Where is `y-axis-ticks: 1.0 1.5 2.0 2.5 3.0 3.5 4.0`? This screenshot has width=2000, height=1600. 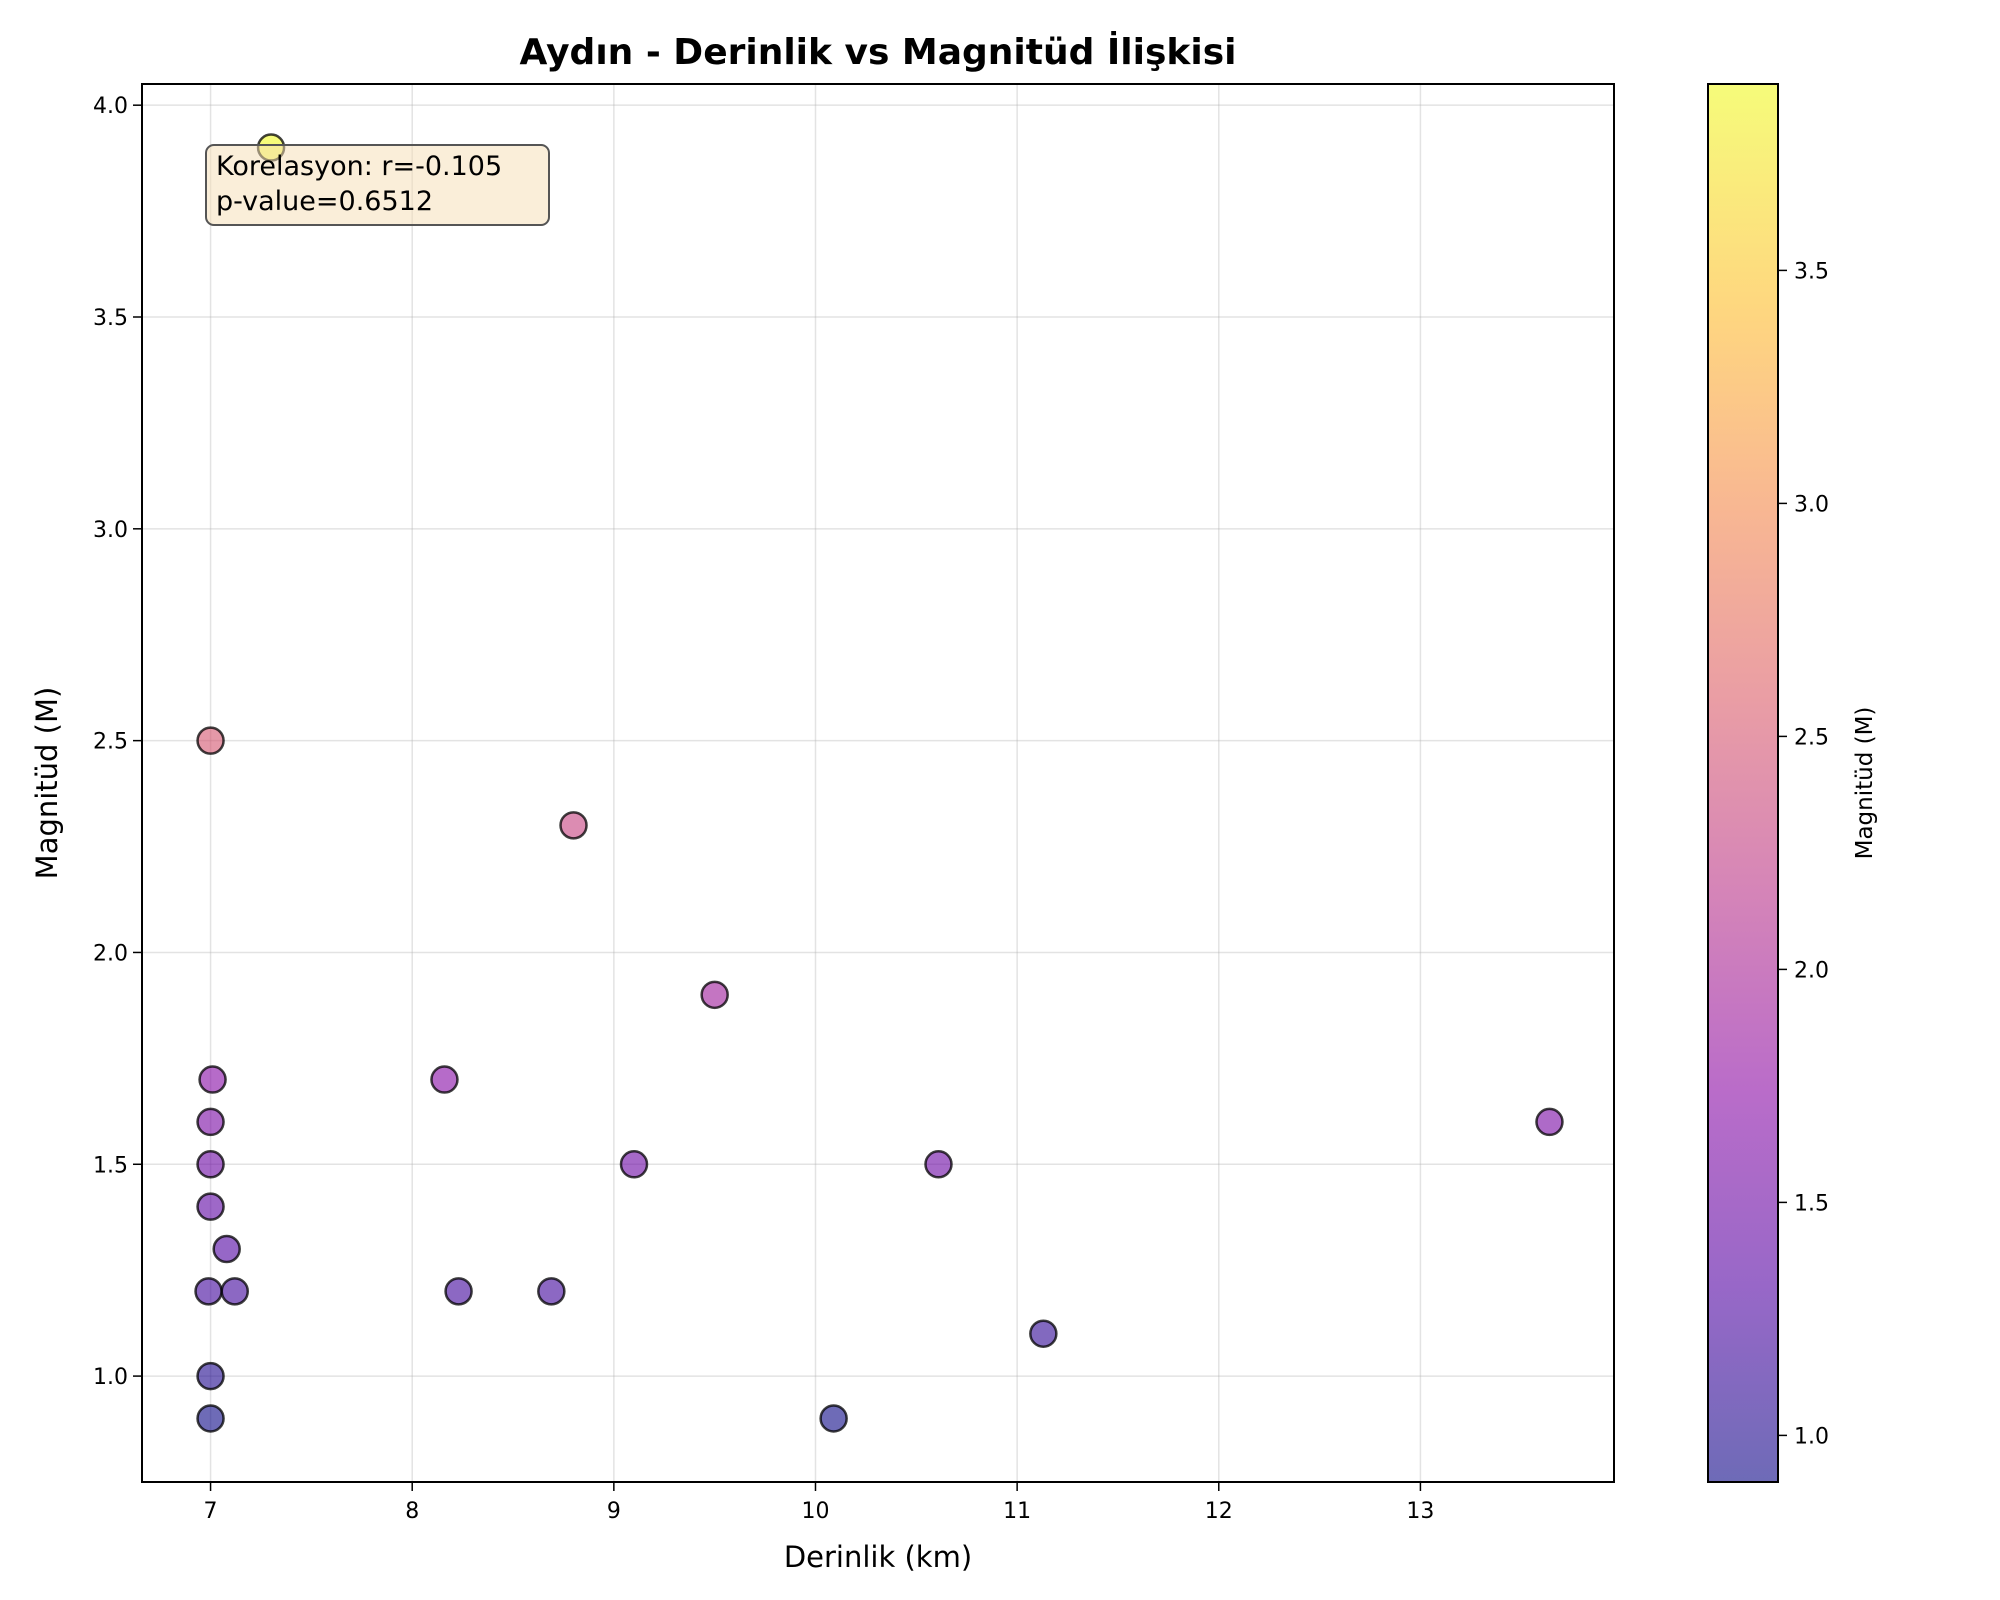 y-axis-ticks: 1.0 1.5 2.0 2.5 3.0 3.5 4.0 is located at coordinates (117, 742).